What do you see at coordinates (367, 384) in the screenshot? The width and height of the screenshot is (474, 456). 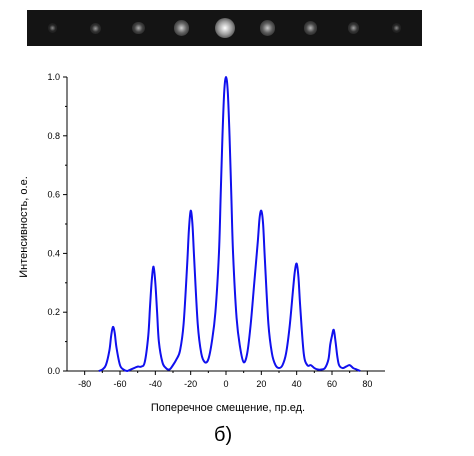 I see `x-tick-label: 80` at bounding box center [367, 384].